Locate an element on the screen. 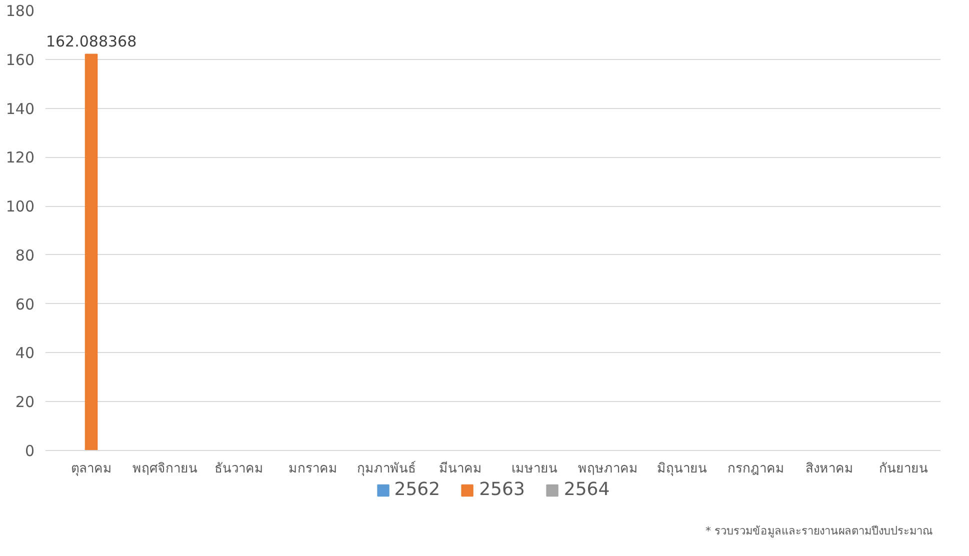  x-tick-label: กรกฎาคม is located at coordinates (755, 469).